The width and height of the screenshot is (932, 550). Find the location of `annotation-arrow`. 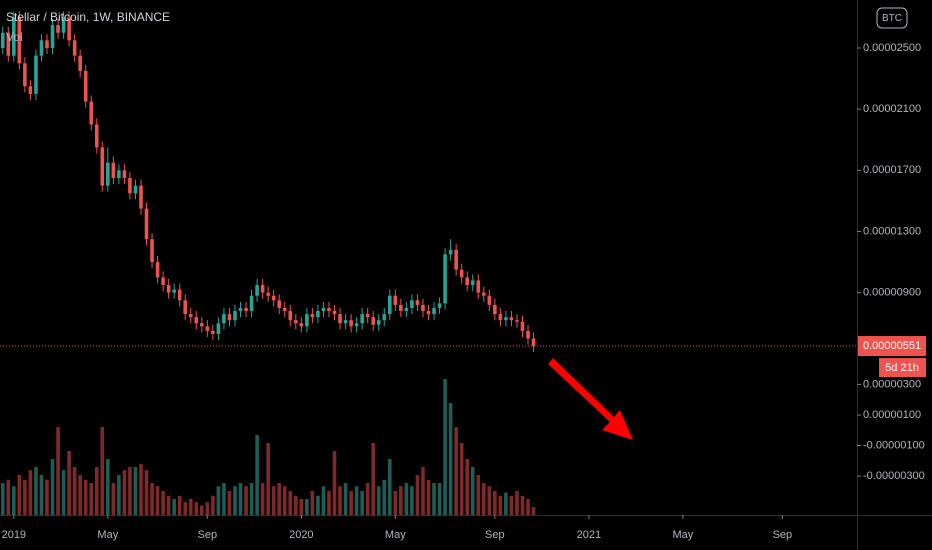

annotation-arrow is located at coordinates (590, 399).